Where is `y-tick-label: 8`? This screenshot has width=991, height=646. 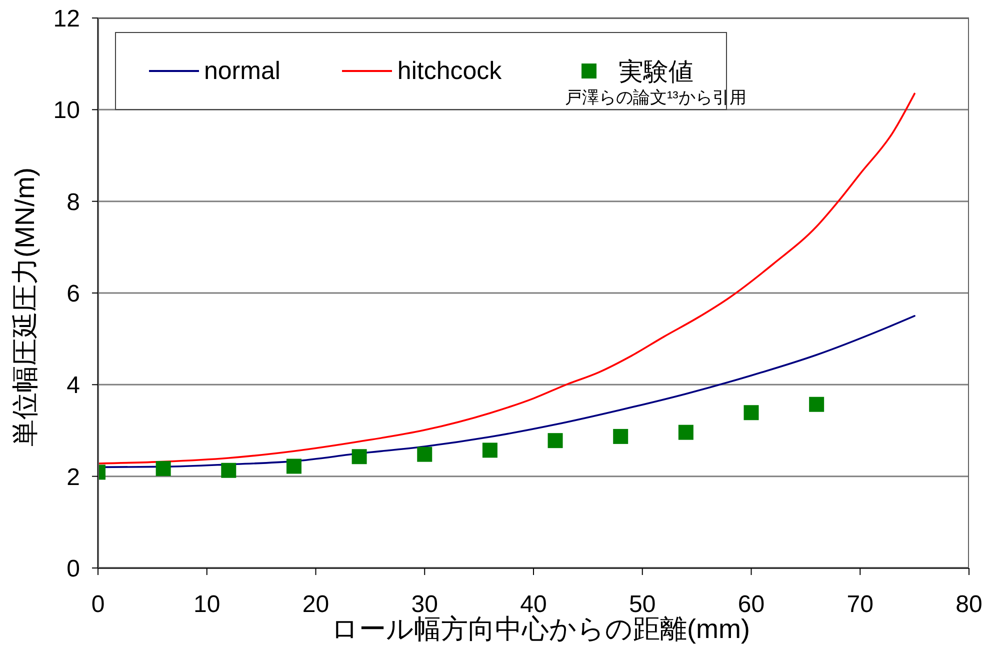 y-tick-label: 8 is located at coordinates (73, 202).